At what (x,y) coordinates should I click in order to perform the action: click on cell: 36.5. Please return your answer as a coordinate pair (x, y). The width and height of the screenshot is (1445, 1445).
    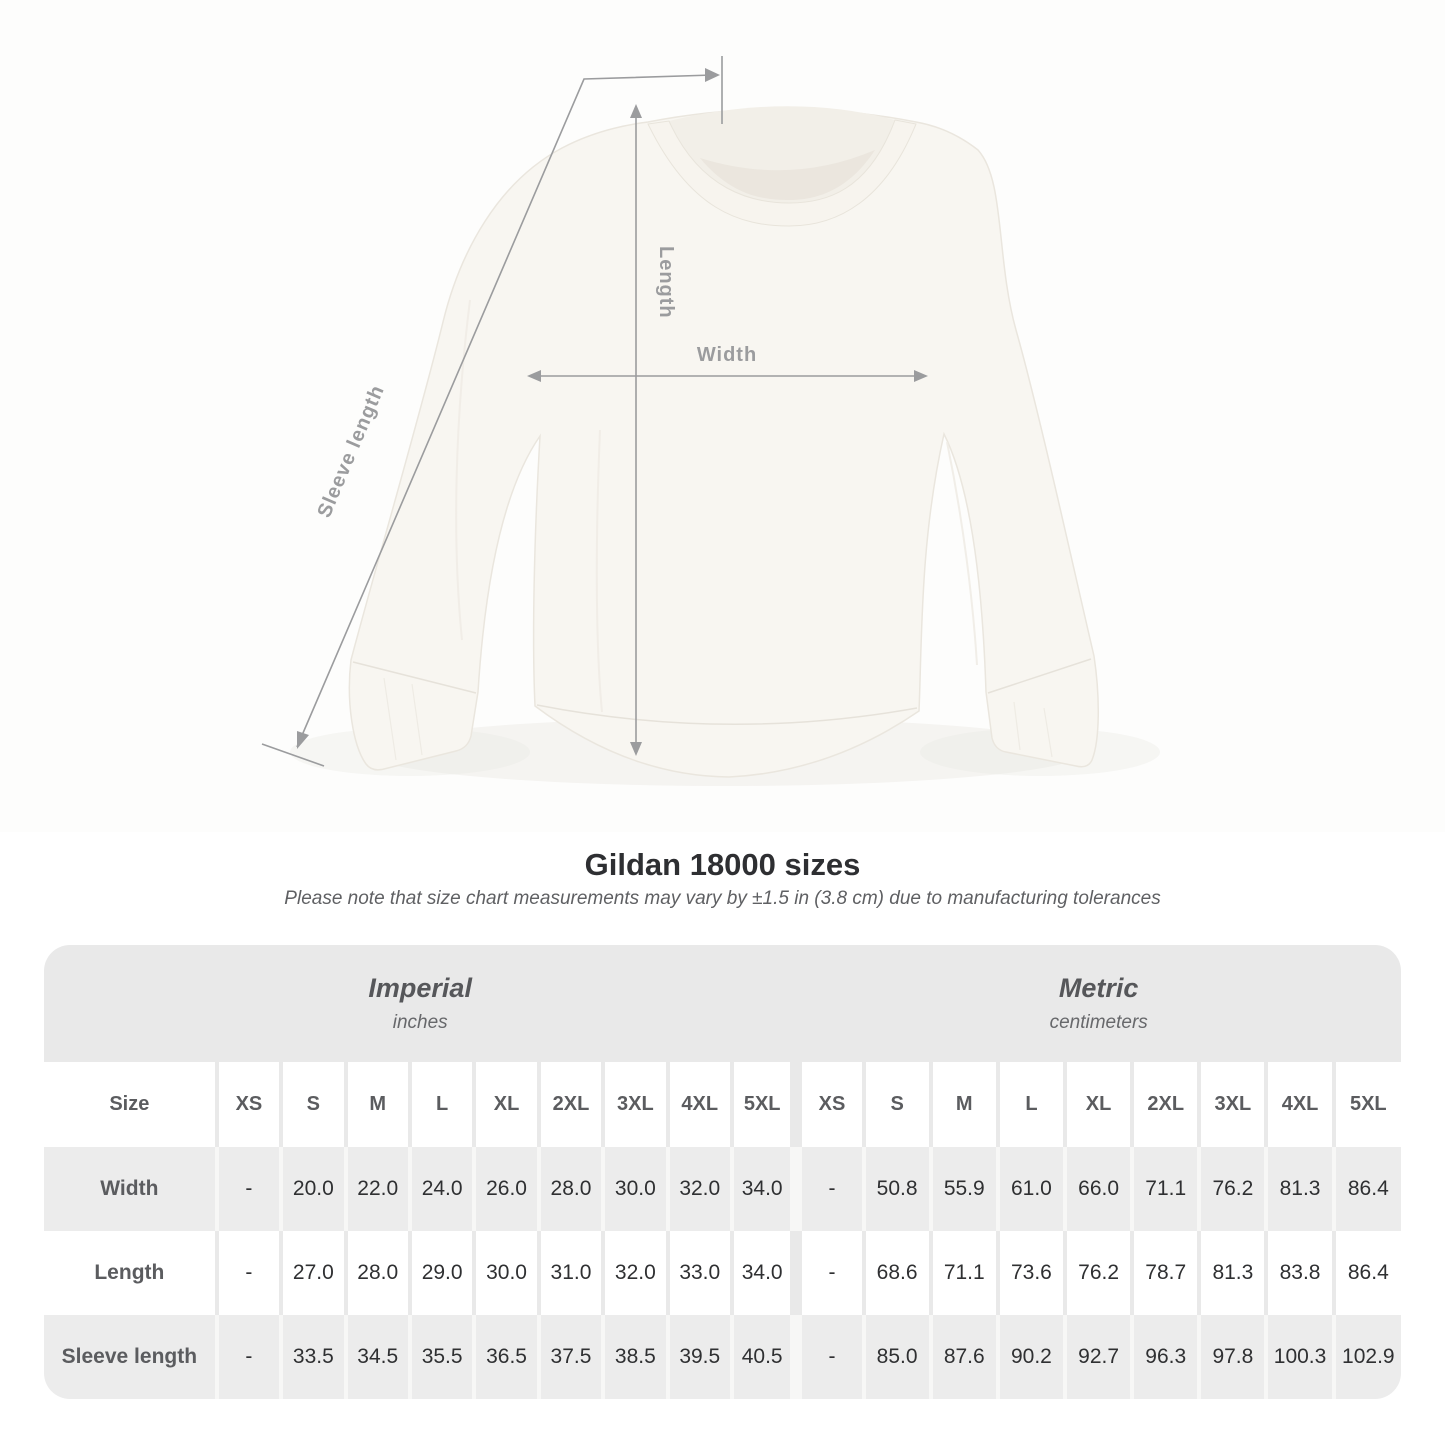
    Looking at the image, I should click on (505, 1357).